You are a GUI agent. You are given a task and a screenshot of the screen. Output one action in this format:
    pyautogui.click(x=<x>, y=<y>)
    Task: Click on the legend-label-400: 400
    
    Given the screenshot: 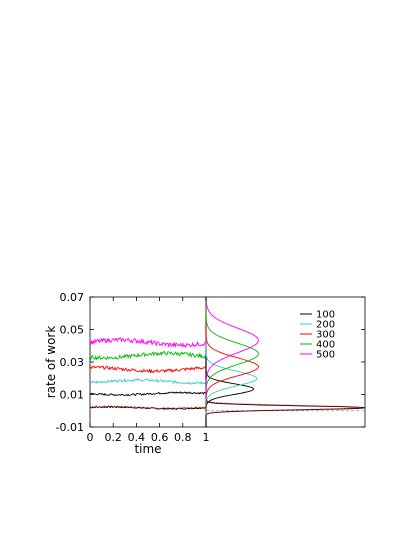 What is the action you would take?
    pyautogui.click(x=325, y=345)
    